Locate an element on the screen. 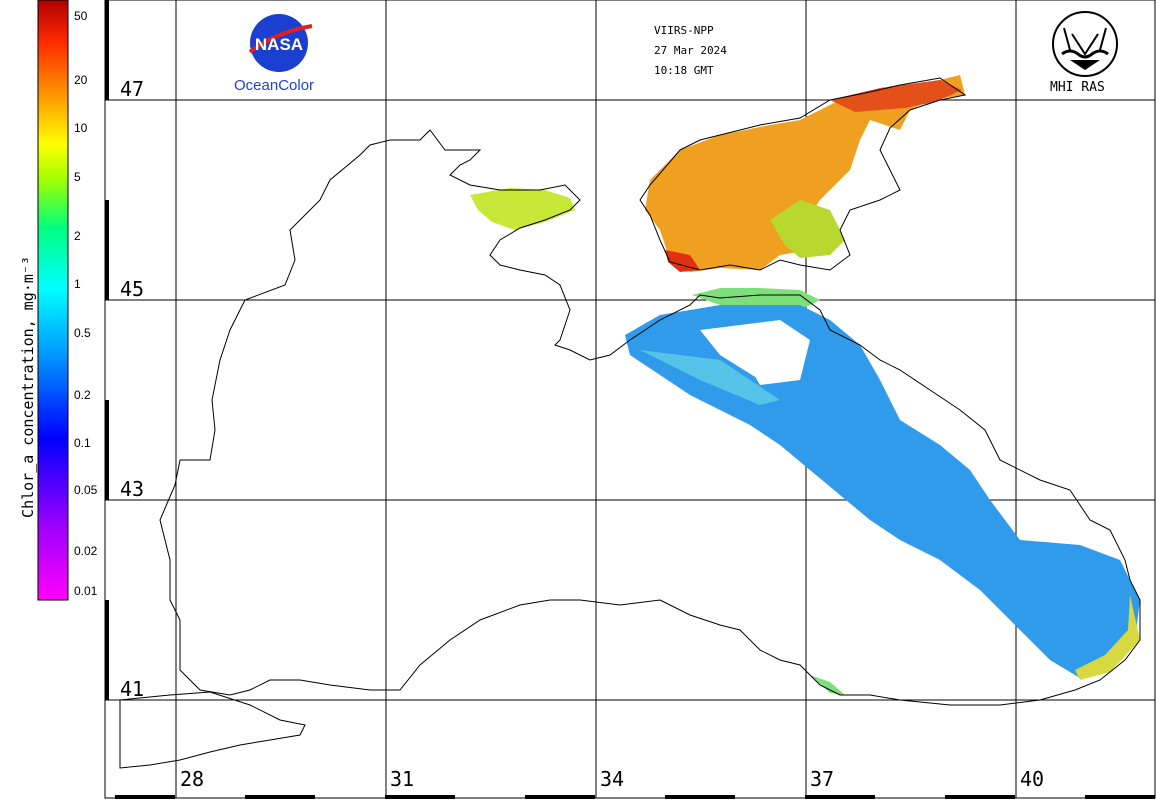 This screenshot has width=1156, height=801. marmara-coast is located at coordinates (212, 730).